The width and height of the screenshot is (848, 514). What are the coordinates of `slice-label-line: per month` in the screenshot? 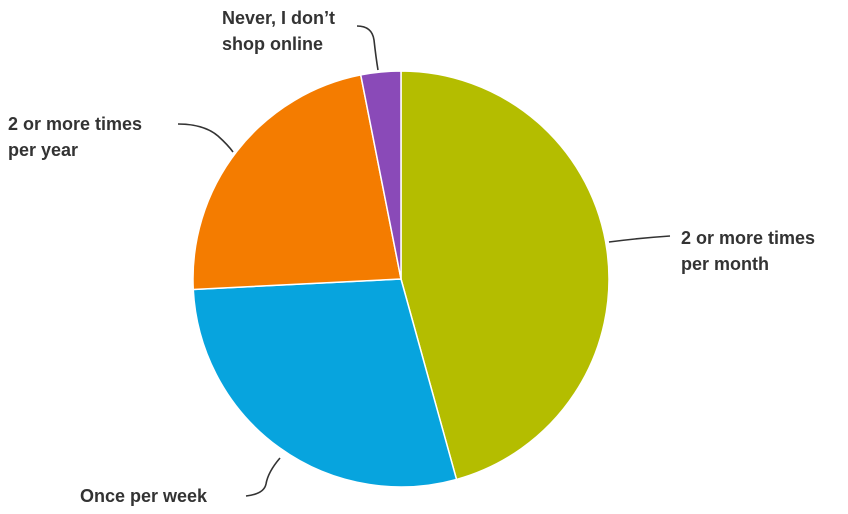 It's located at (725, 264).